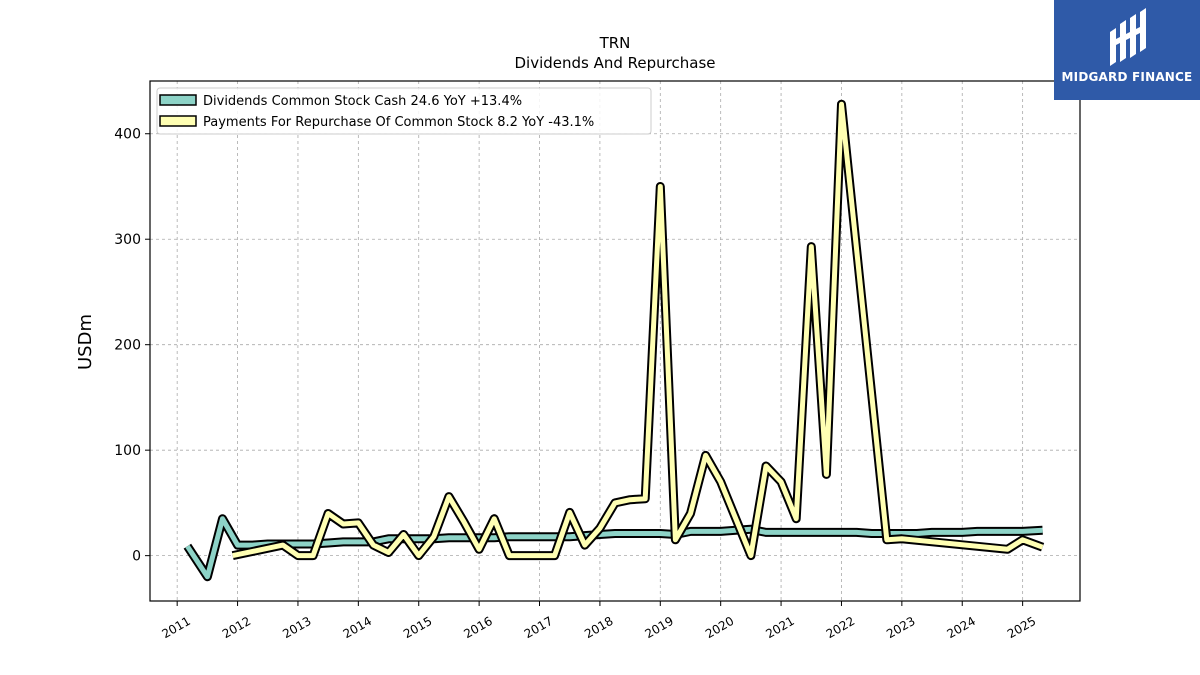 Image resolution: width=1200 pixels, height=675 pixels. Describe the element at coordinates (538, 627) in the screenshot. I see `x-tick-label: 2017` at that location.